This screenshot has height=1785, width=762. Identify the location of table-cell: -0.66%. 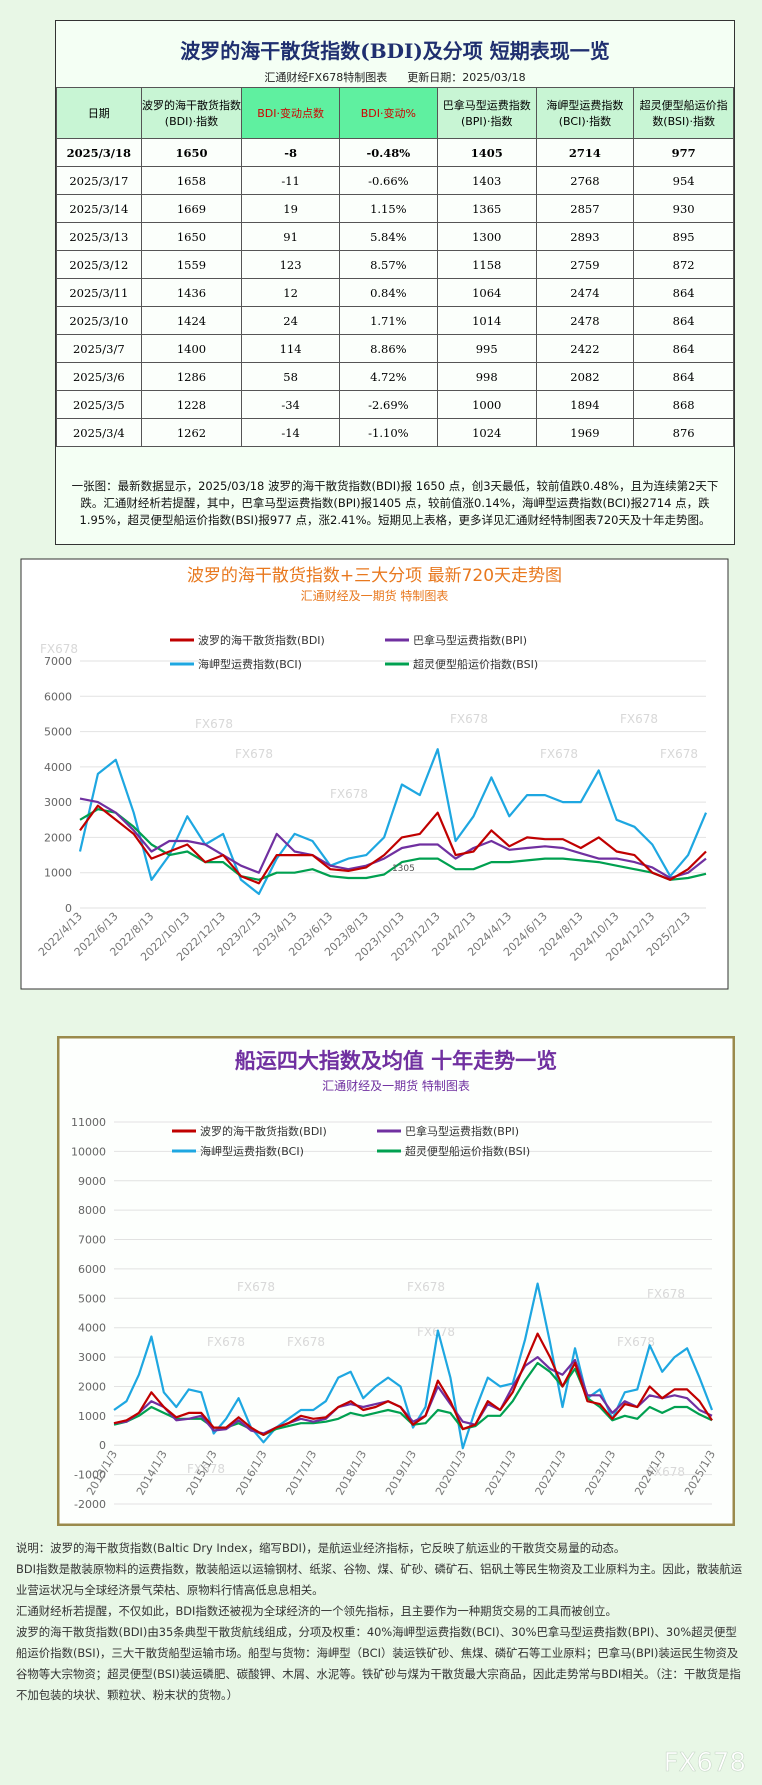
(388, 180).